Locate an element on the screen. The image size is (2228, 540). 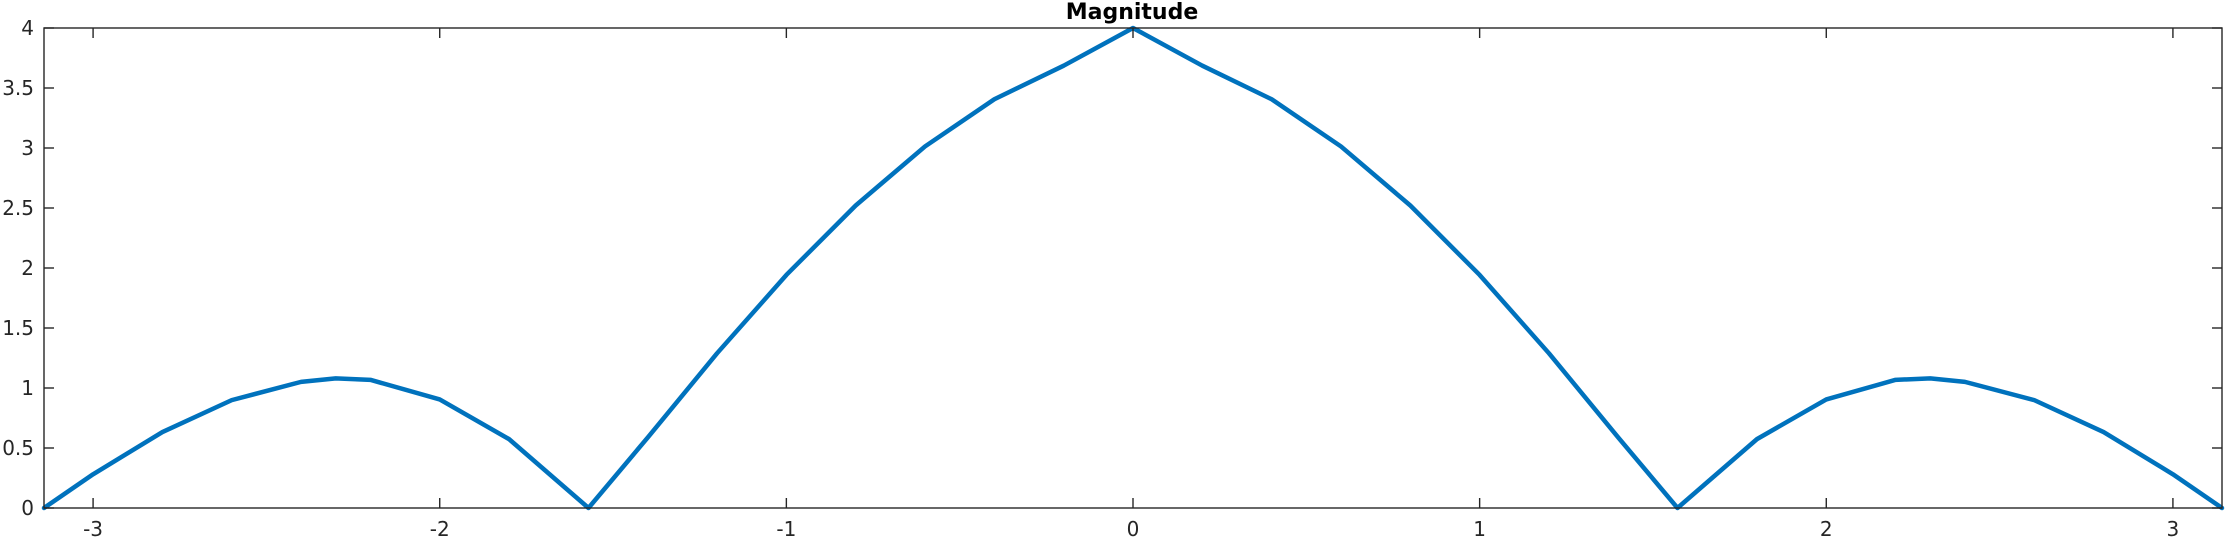
y-tick-label: 4 is located at coordinates (27, 28).